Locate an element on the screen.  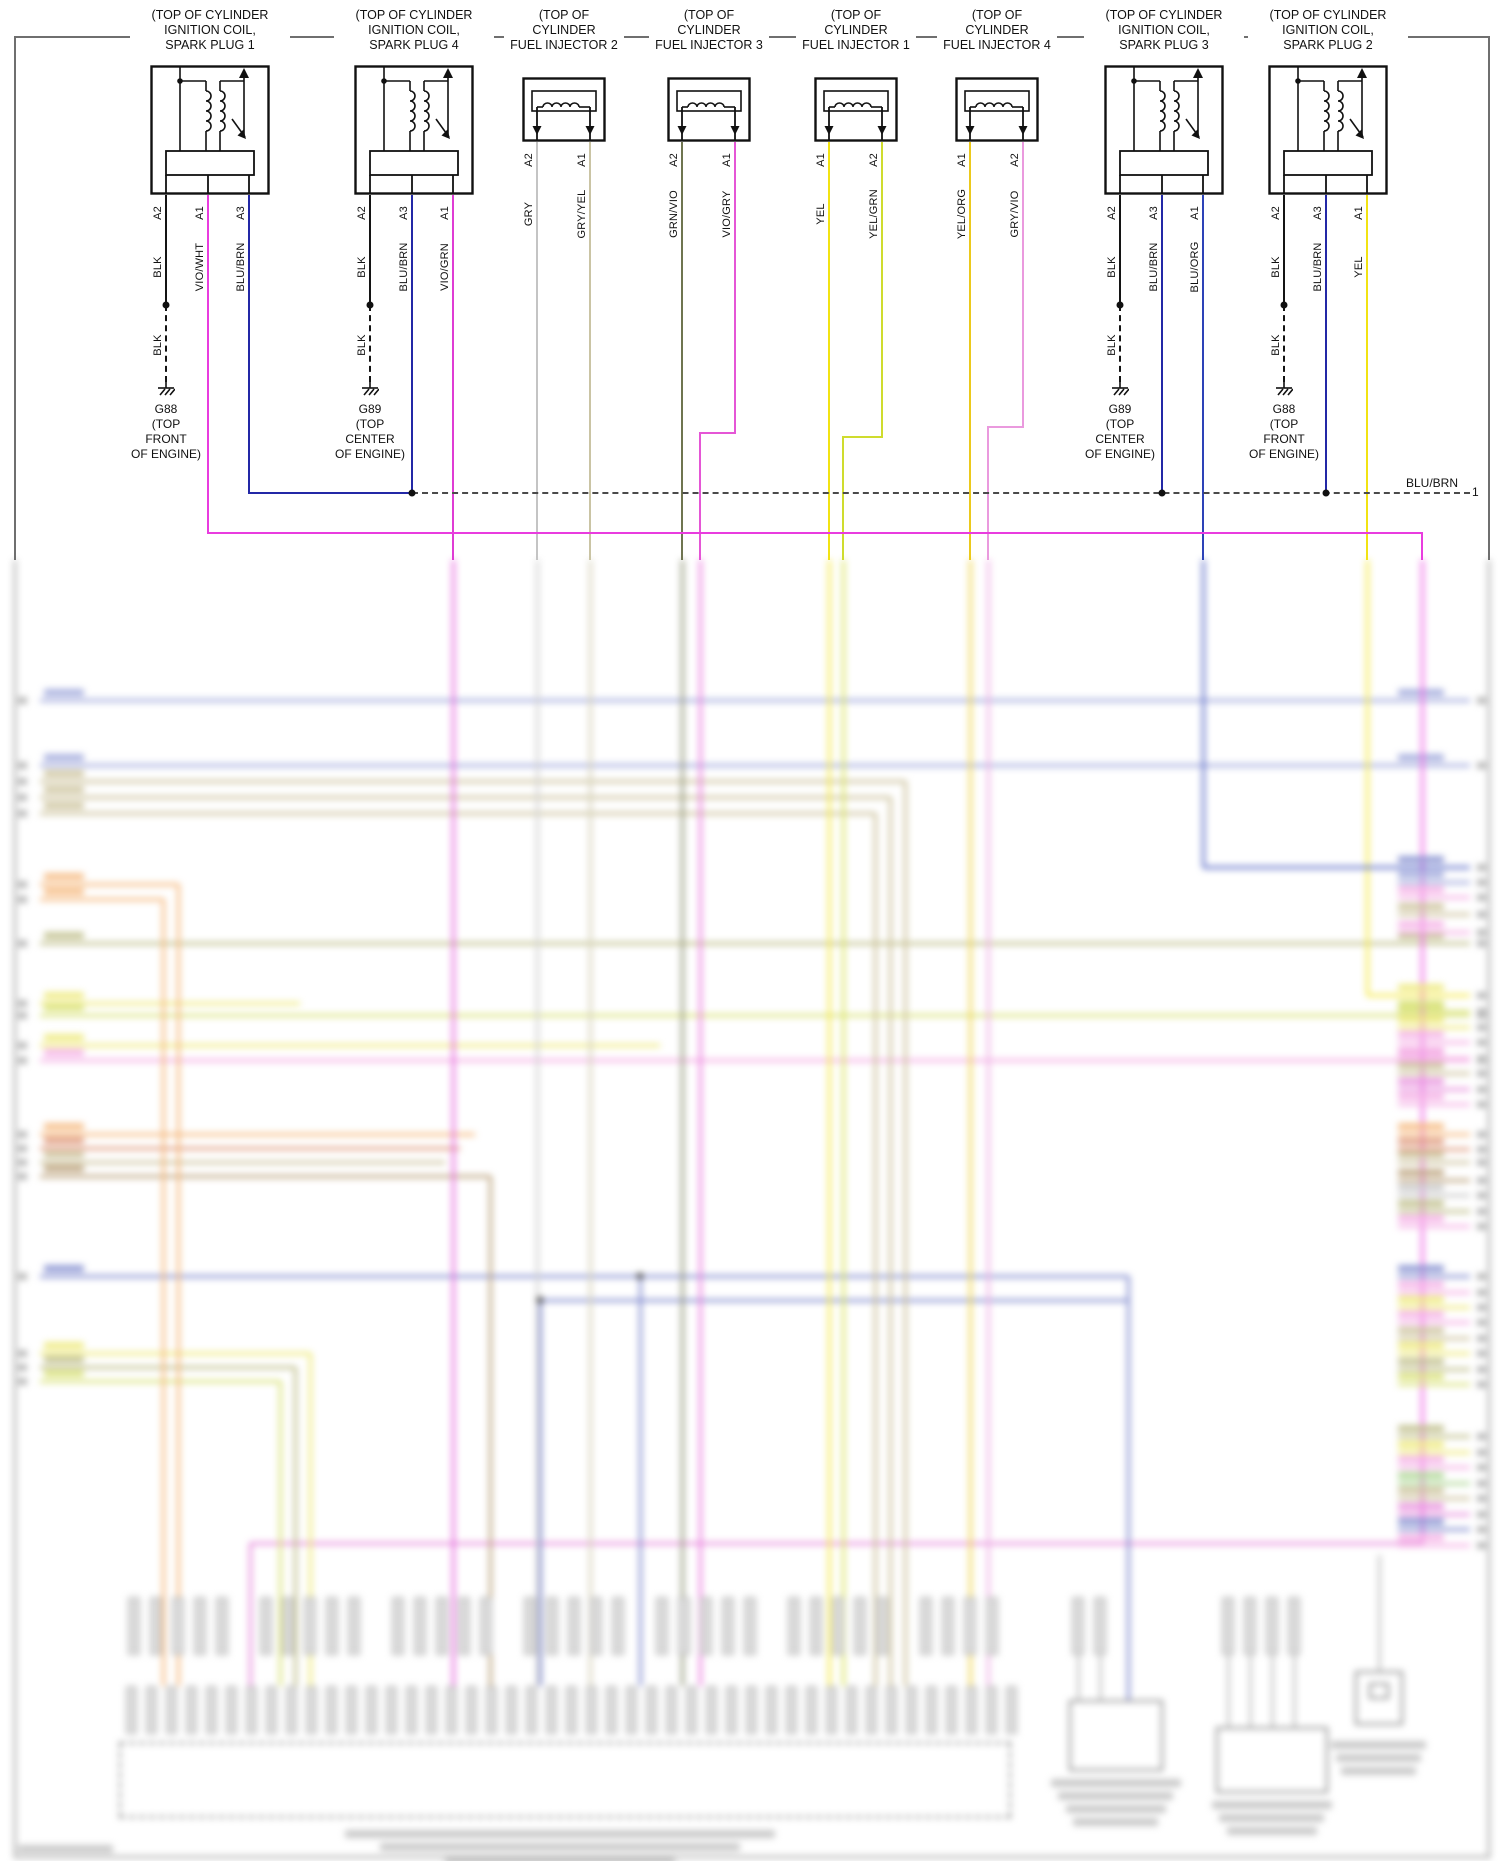
component-label-injector-1: (TOP OF CYLINDER FUEL INJECTOR 1 is located at coordinates (856, 30).